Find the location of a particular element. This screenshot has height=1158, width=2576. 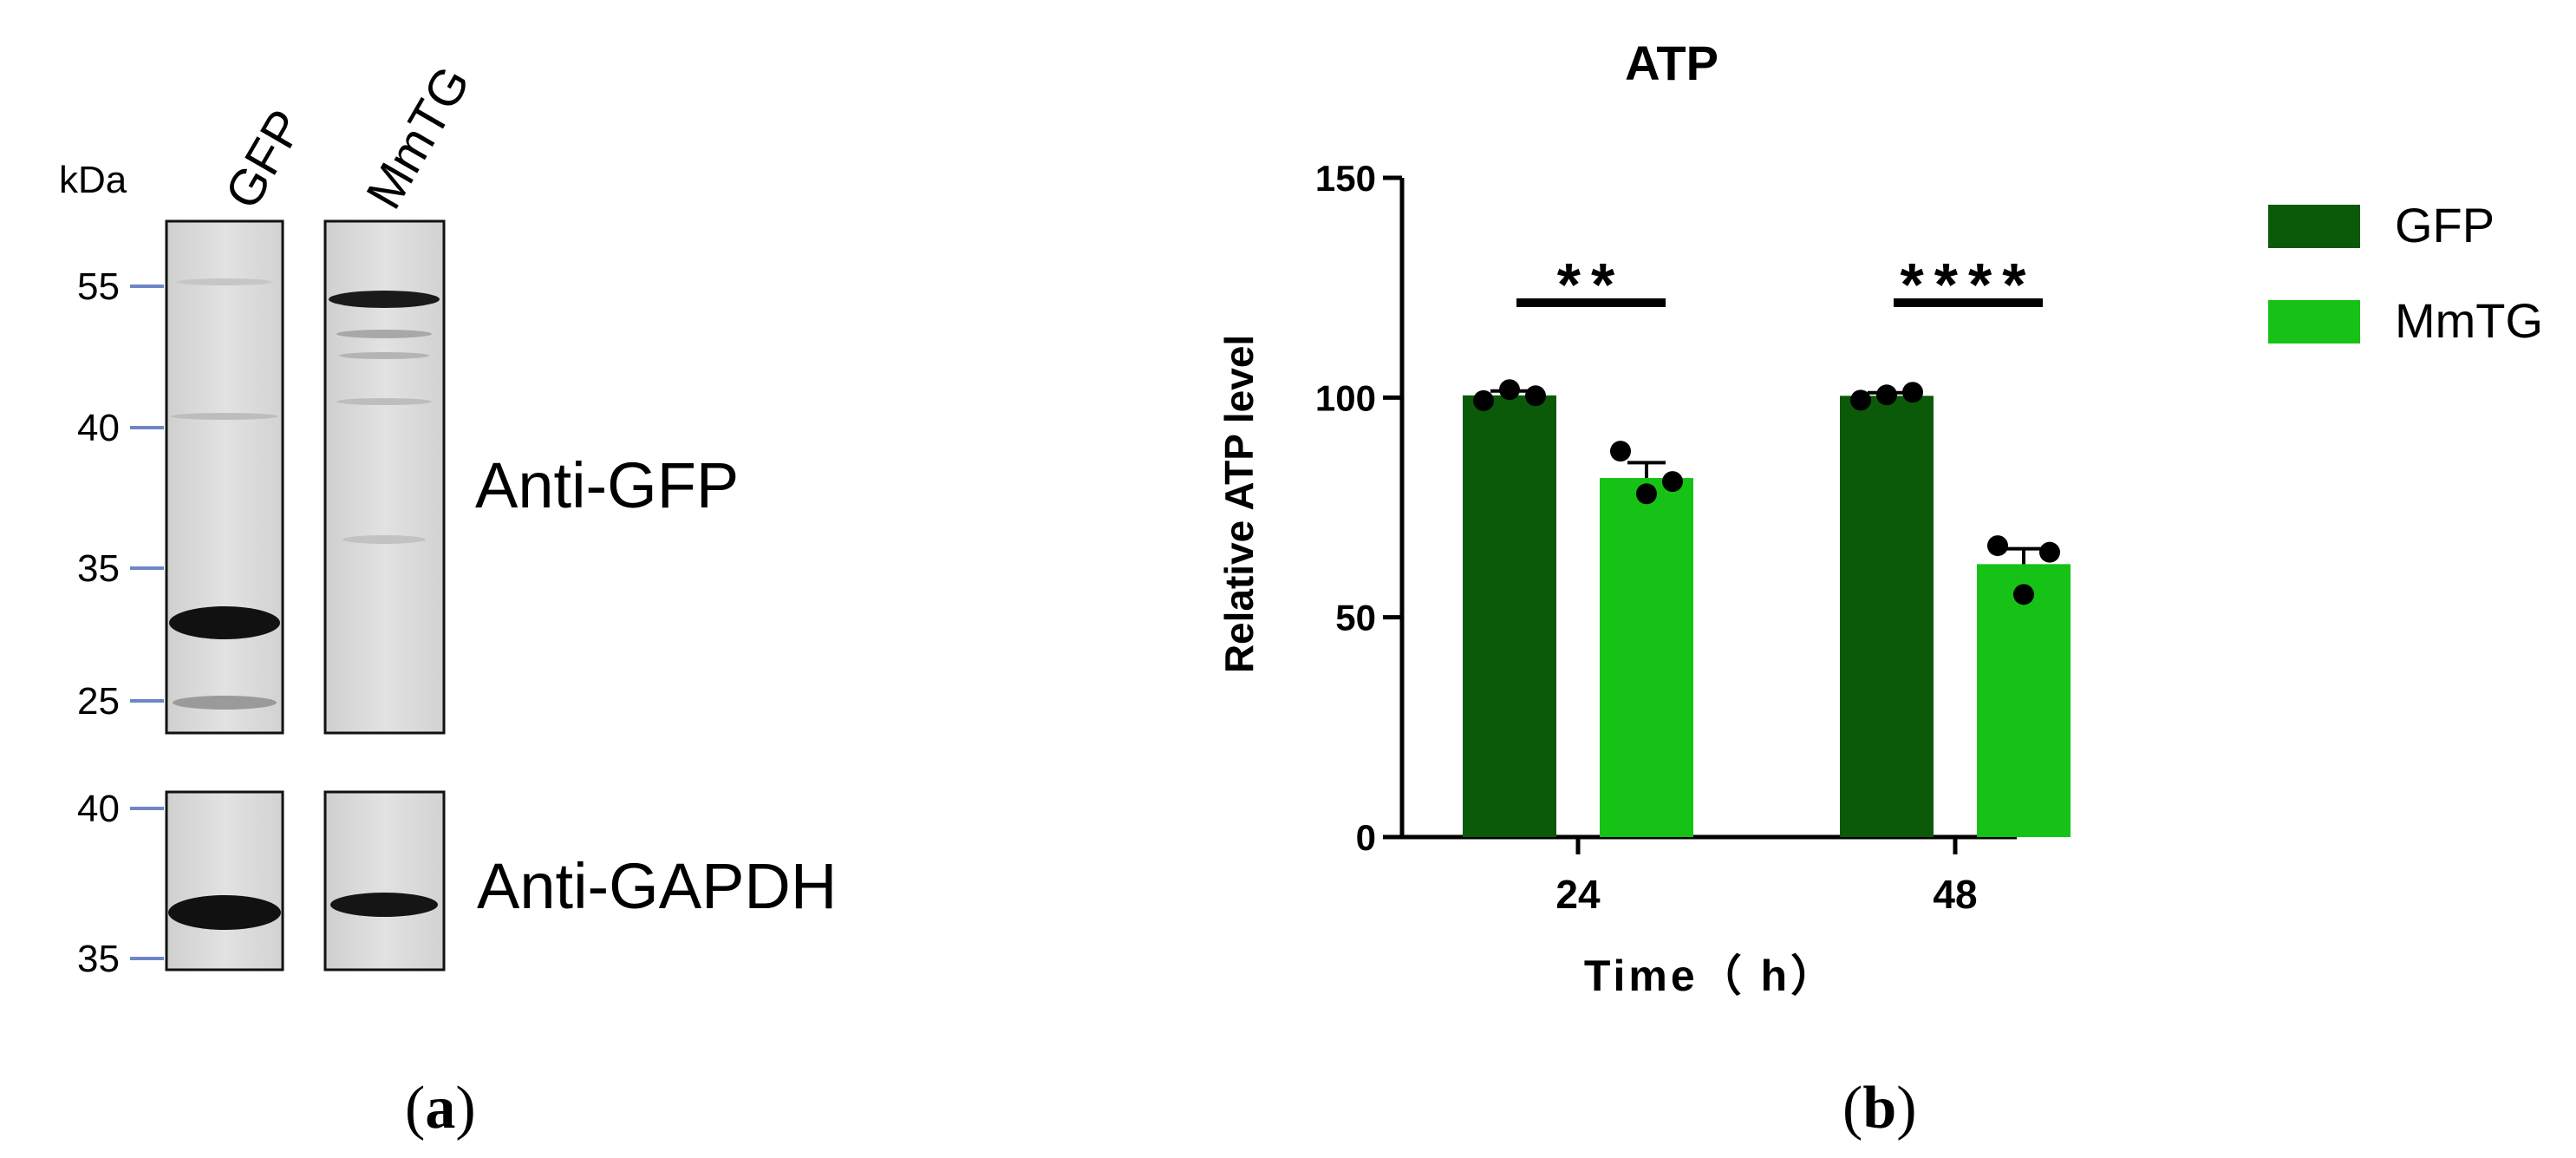

band-mmtg-44kda is located at coordinates (384, 401).